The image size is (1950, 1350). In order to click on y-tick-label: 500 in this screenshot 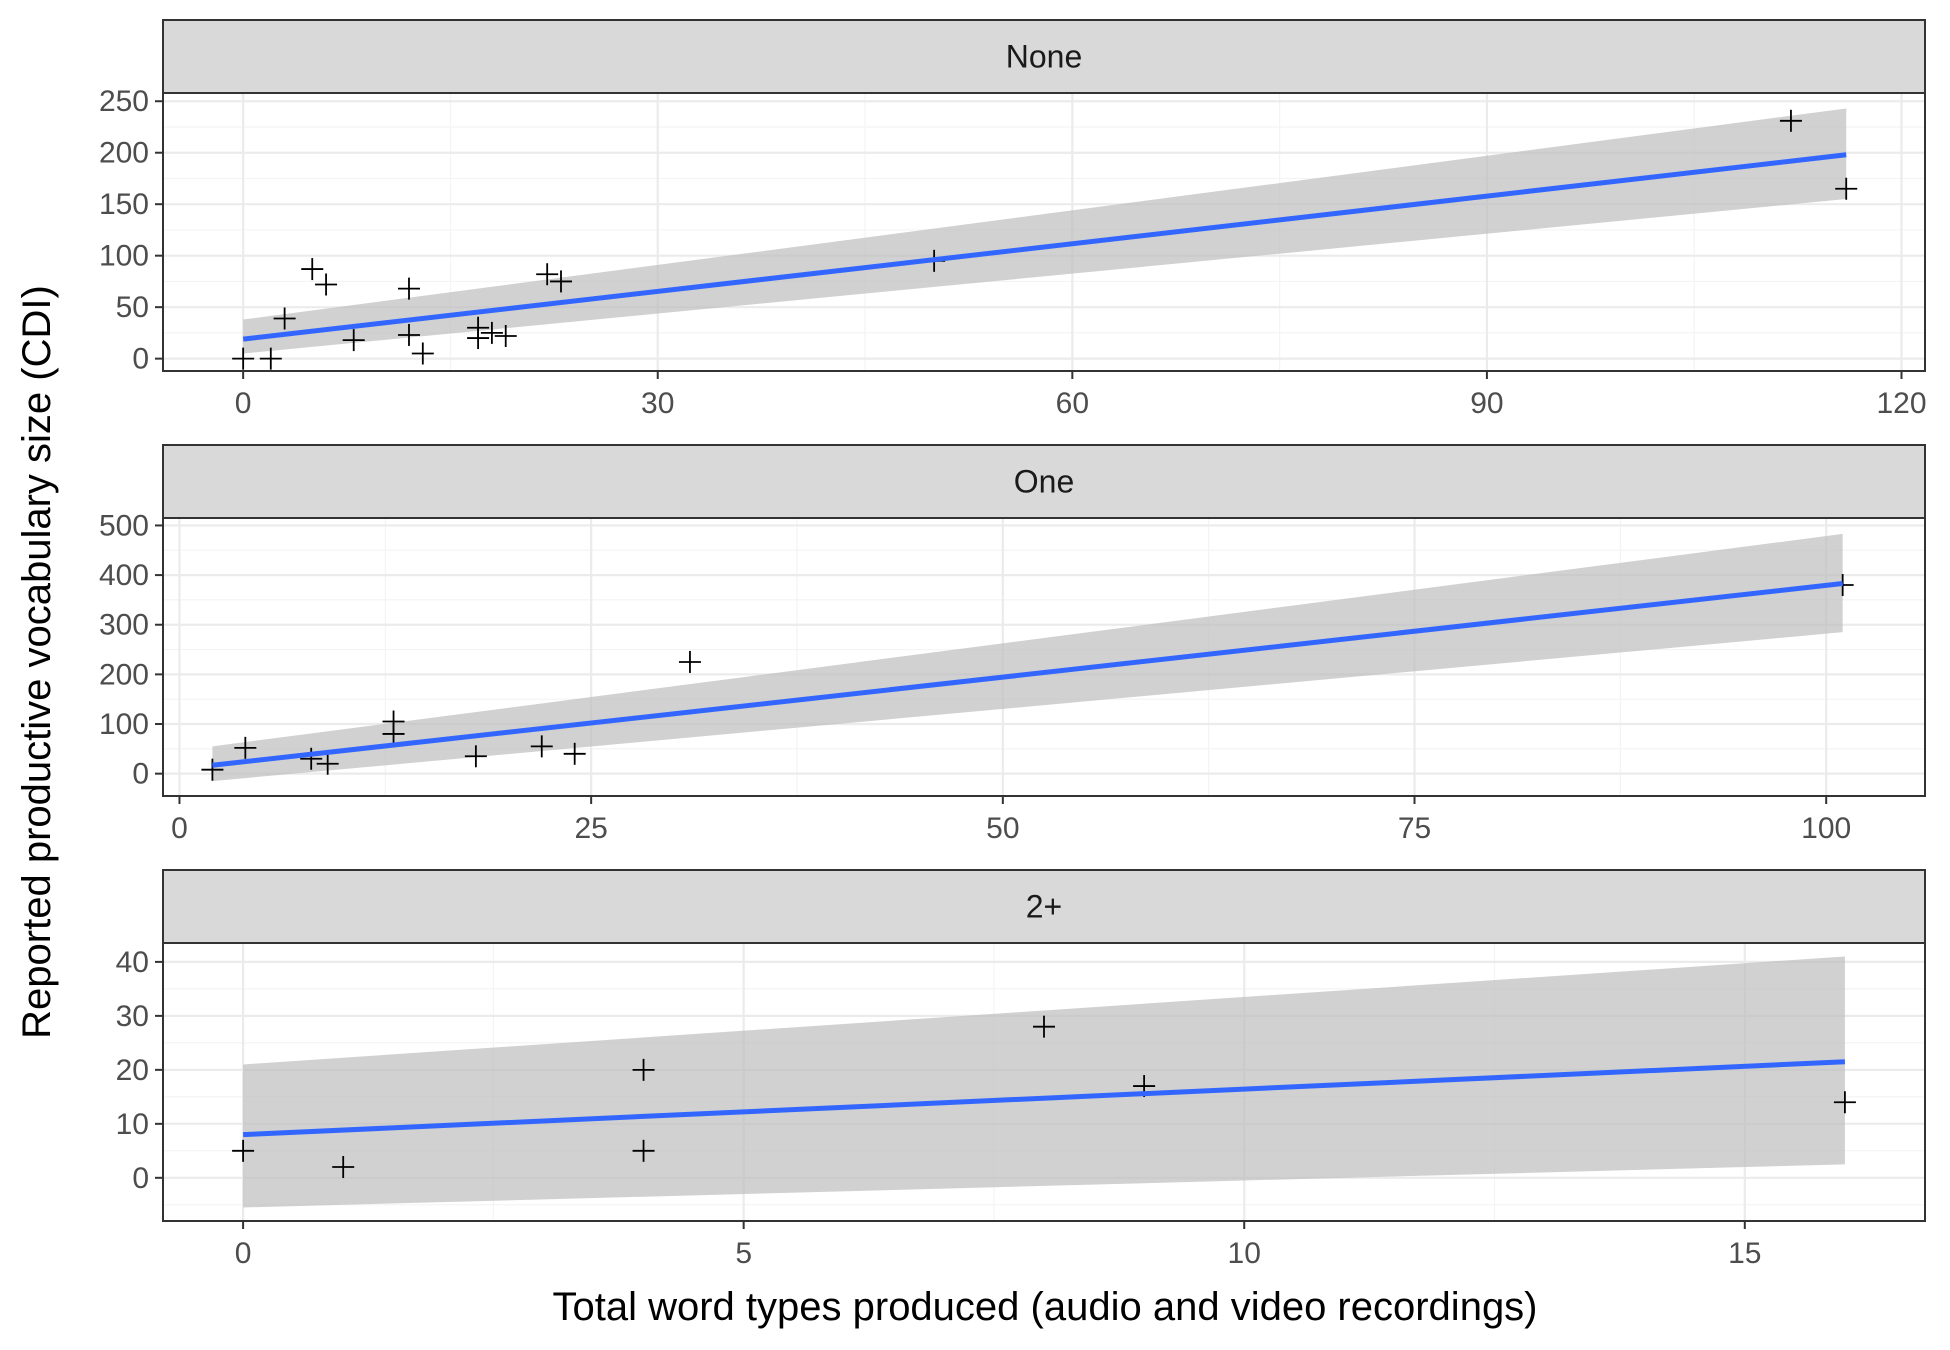, I will do `click(124, 525)`.